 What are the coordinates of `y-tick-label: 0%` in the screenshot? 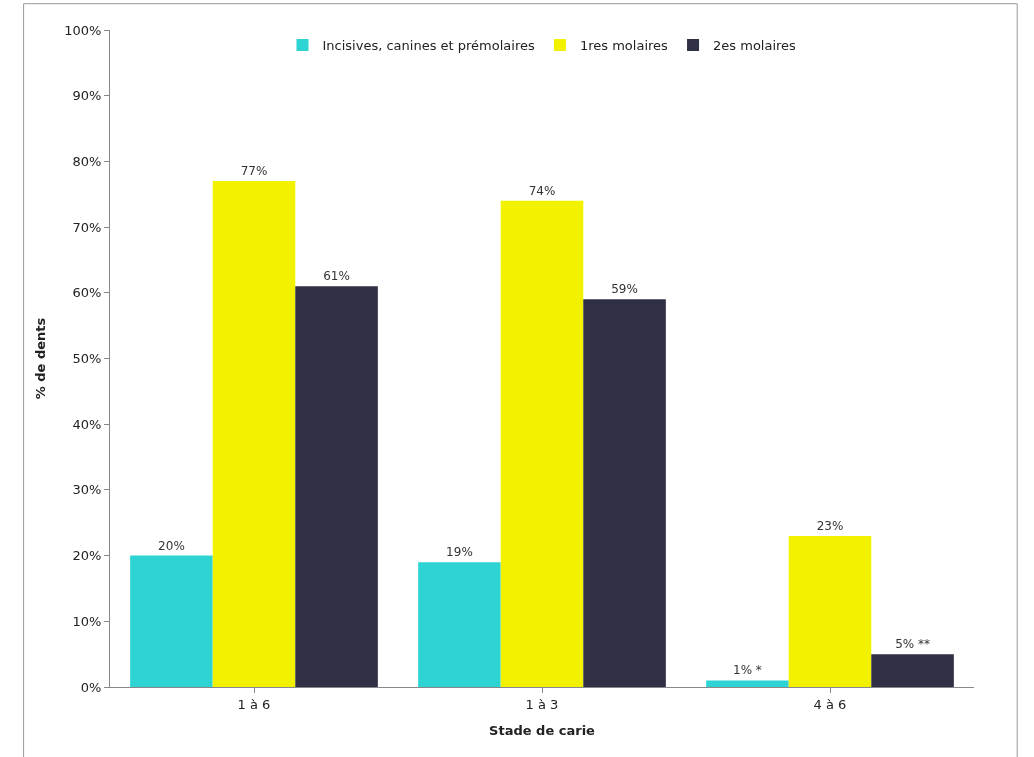 It's located at (91, 687).